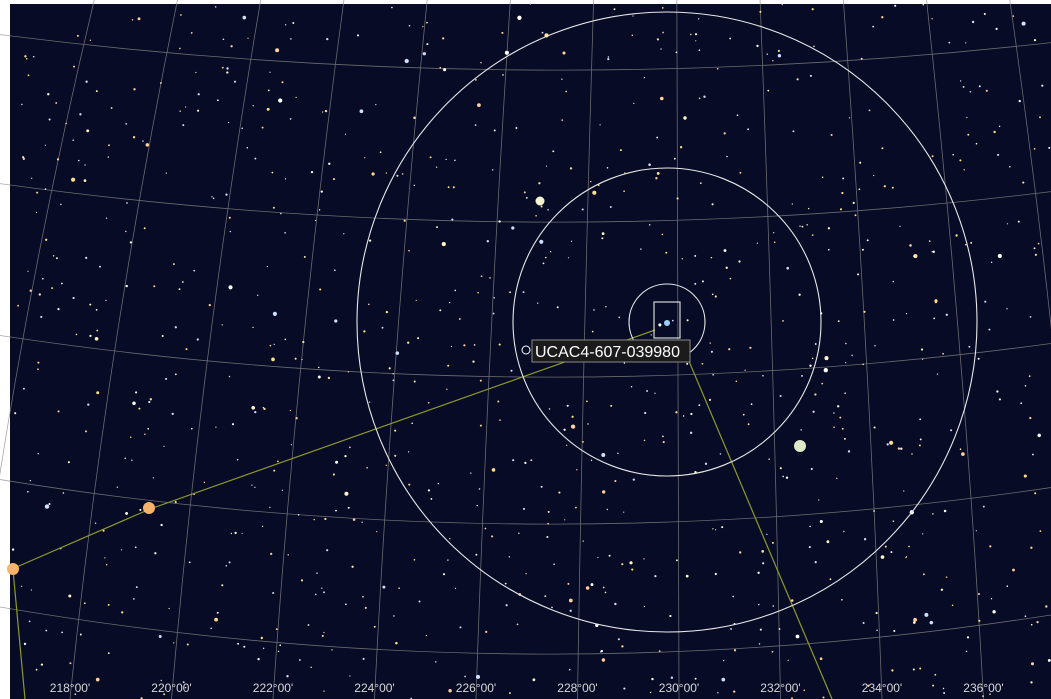  Describe the element at coordinates (882, 688) in the screenshot. I see `x-axis-label: 234°00'` at that location.